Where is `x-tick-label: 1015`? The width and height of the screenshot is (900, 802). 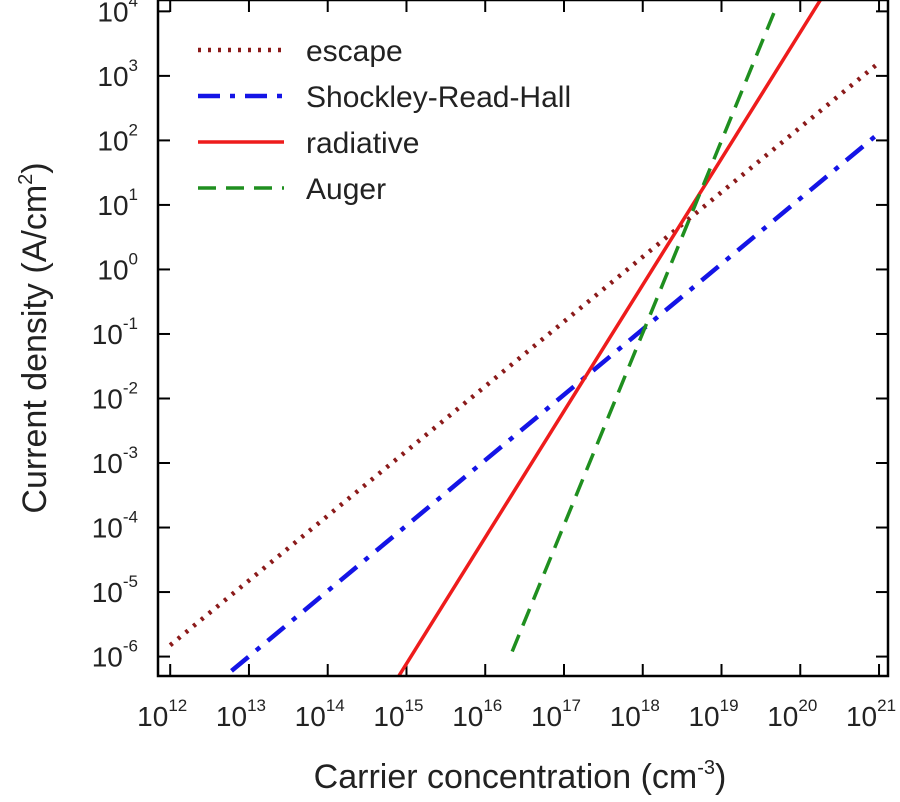
x-tick-label: 1015 is located at coordinates (398, 714).